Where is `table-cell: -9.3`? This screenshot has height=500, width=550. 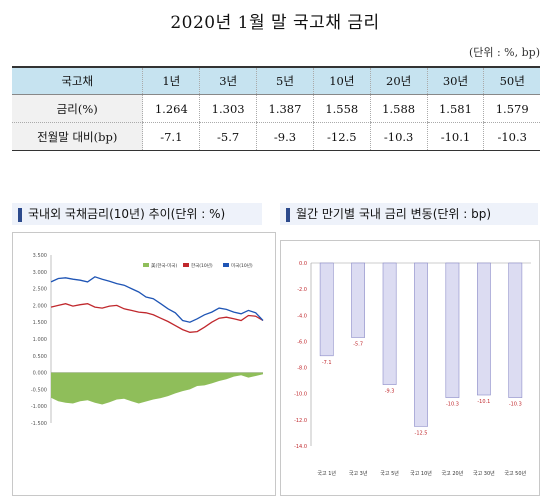 table-cell: -9.3 is located at coordinates (285, 136).